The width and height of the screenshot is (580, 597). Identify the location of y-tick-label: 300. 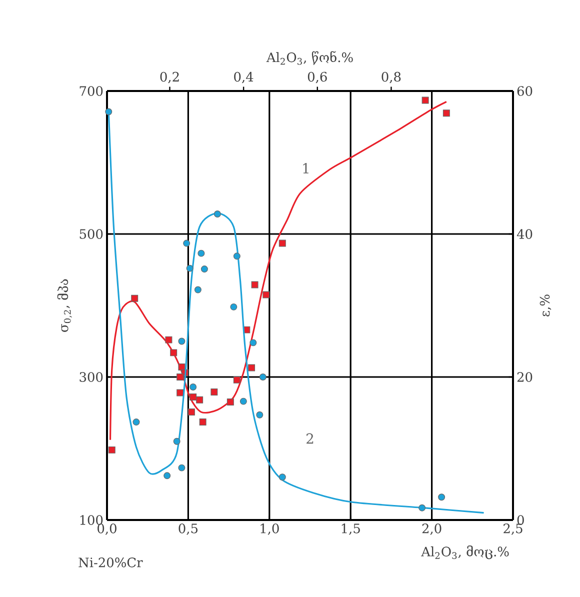
(91, 377).